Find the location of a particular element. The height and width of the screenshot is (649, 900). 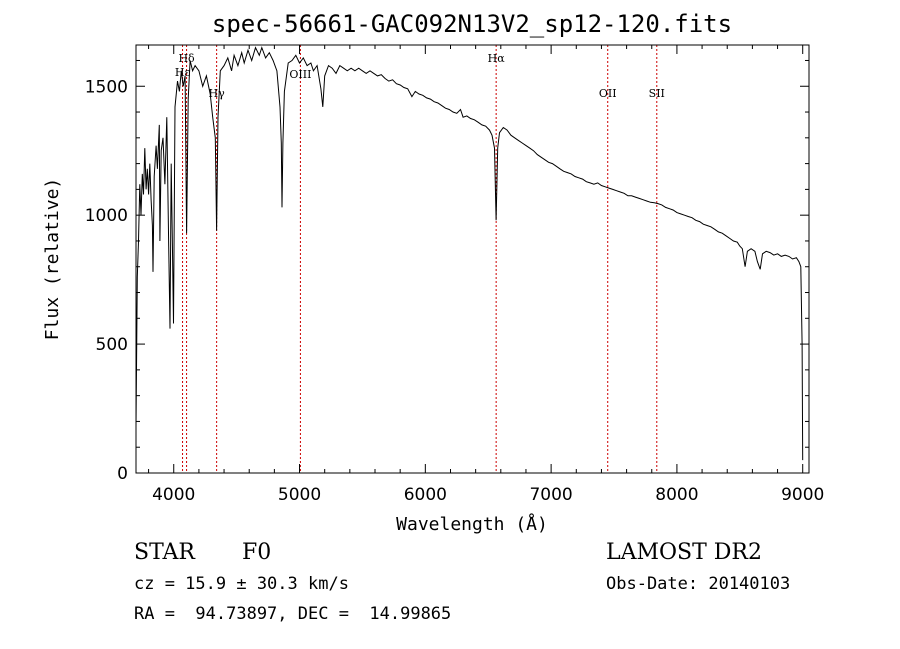

marker-label-Hδ: Hδ is located at coordinates (186, 58).